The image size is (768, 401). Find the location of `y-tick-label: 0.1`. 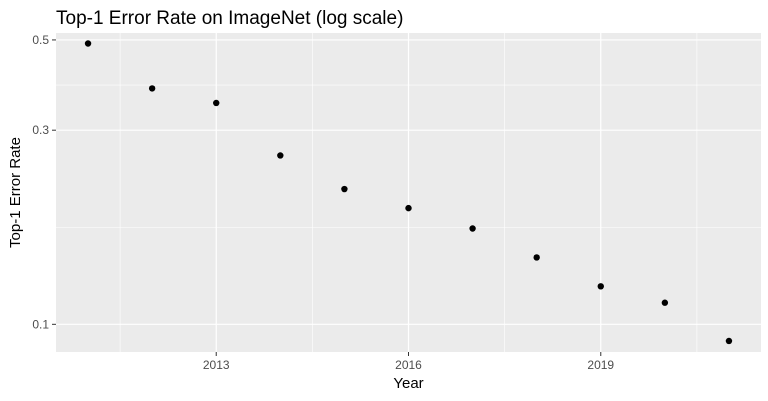

y-tick-label: 0.1 is located at coordinates (40, 324).